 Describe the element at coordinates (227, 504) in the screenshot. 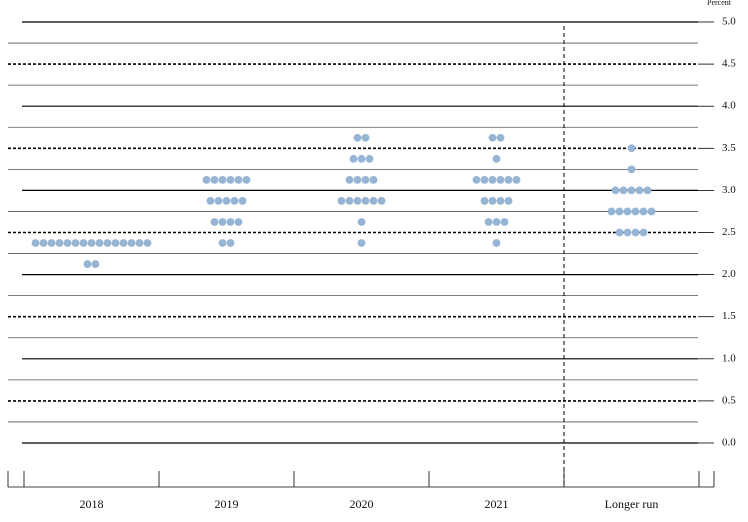

I see `x-tick-label: 2019` at that location.